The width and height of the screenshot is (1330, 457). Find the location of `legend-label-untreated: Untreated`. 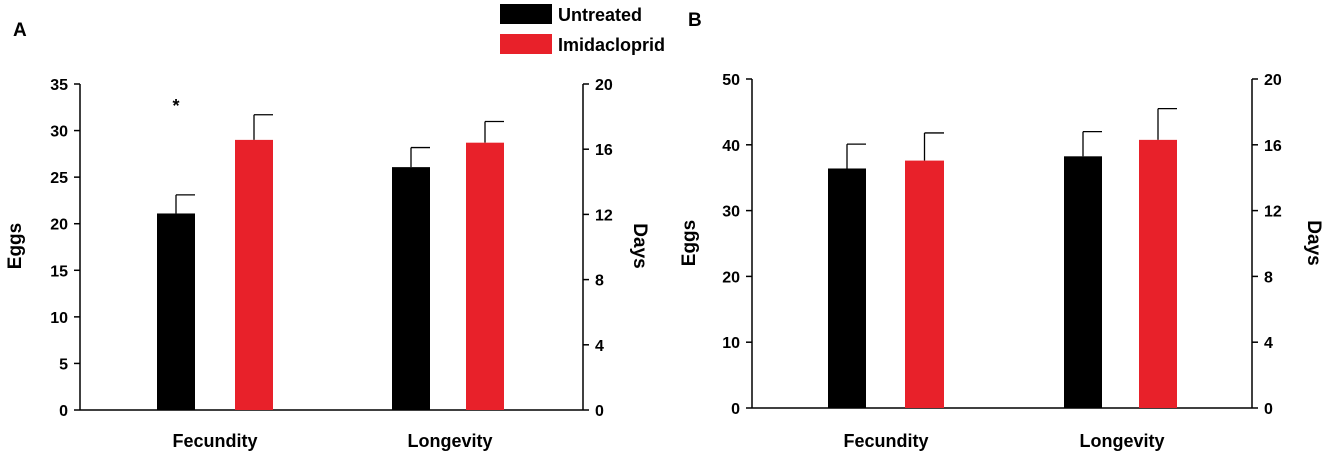

legend-label-untreated: Untreated is located at coordinates (600, 15).